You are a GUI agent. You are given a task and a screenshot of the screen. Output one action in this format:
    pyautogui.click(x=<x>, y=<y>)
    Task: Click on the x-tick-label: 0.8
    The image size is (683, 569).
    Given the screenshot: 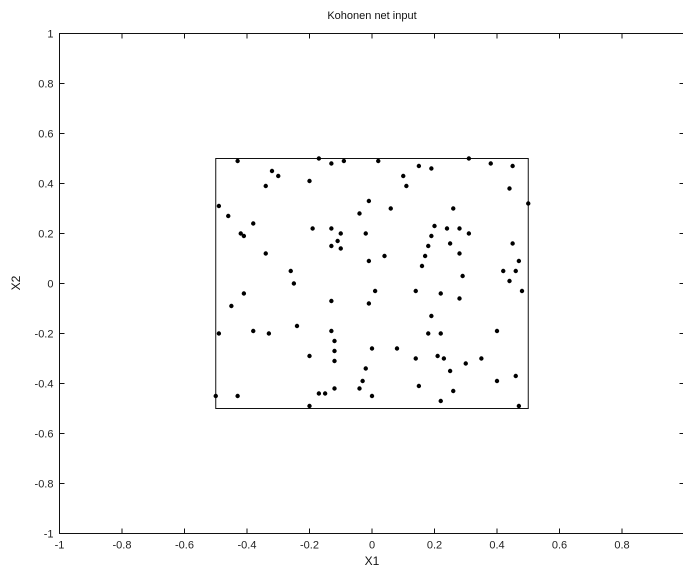 What is the action you would take?
    pyautogui.click(x=621, y=546)
    